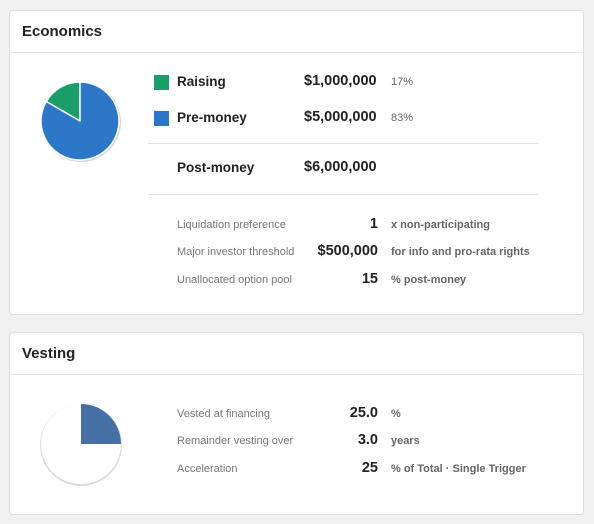 This screenshot has height=524, width=594. I want to click on vesting-pie-chart, so click(81, 445).